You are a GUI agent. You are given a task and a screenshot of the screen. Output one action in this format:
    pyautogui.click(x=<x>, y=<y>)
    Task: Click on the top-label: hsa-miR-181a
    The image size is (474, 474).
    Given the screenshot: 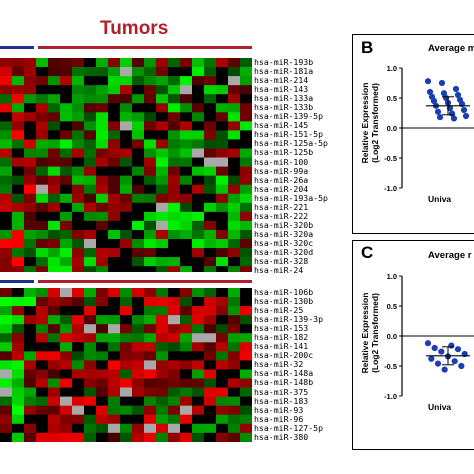 What is the action you would take?
    pyautogui.click(x=284, y=71)
    